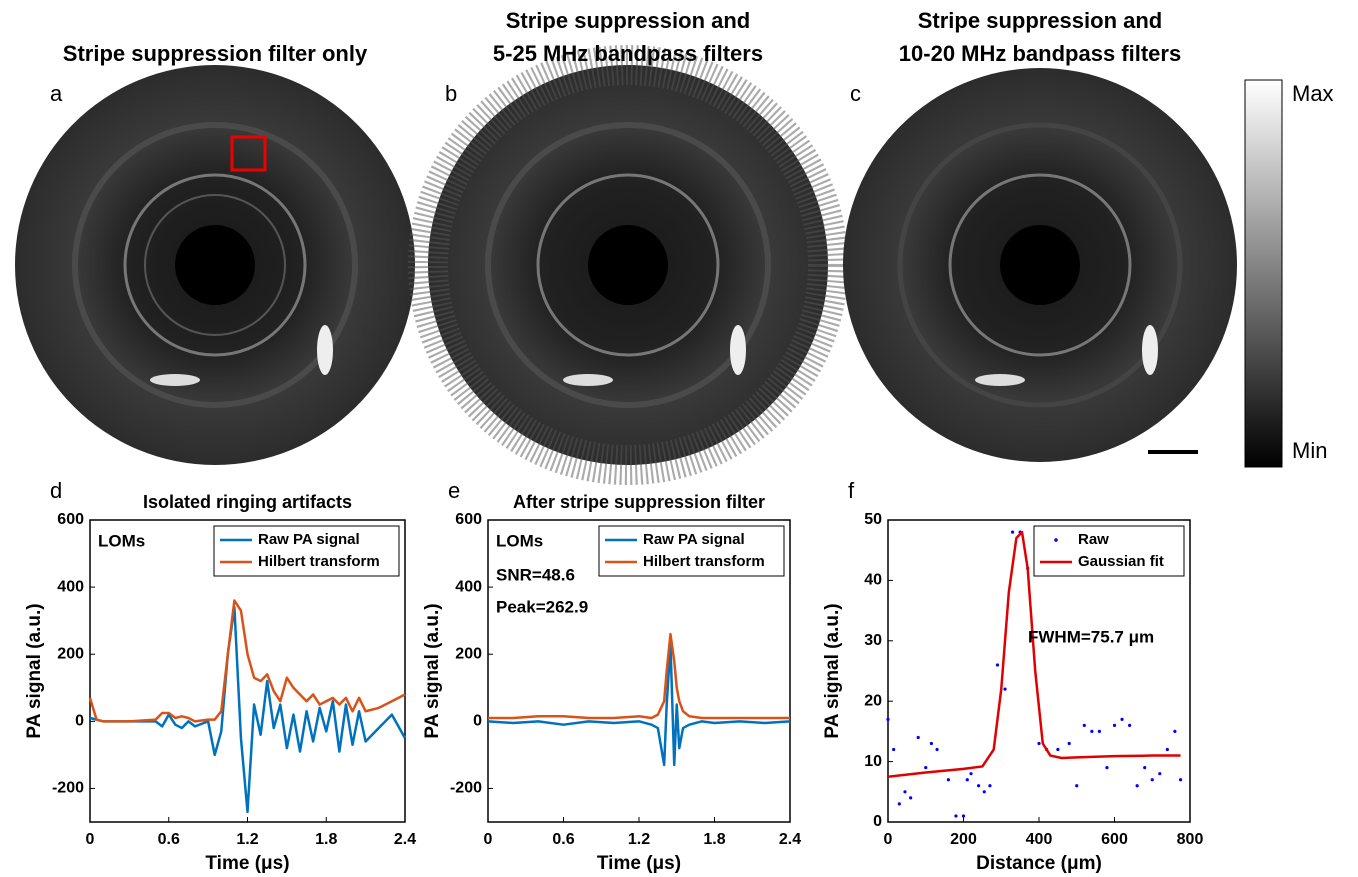 This screenshot has width=1358, height=877. I want to click on image-a, so click(215, 265).